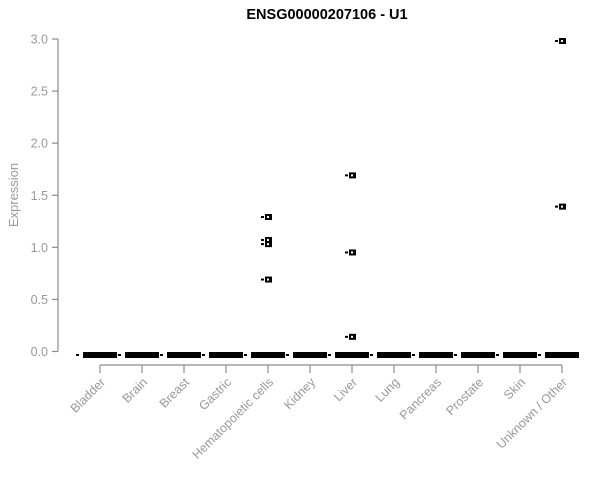 The width and height of the screenshot is (600, 500). I want to click on category-label: Hematopoietic cells, so click(233, 418).